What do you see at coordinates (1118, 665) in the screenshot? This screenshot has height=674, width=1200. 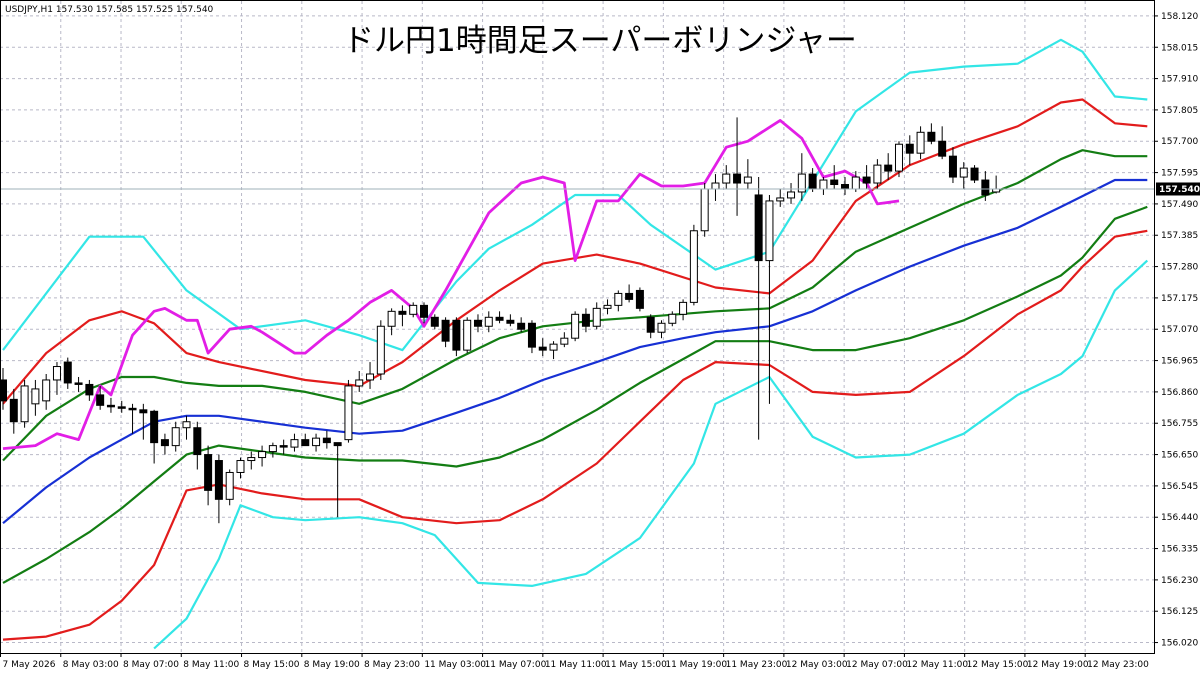 I see `x-tick-label: 12 May 23:00` at bounding box center [1118, 665].